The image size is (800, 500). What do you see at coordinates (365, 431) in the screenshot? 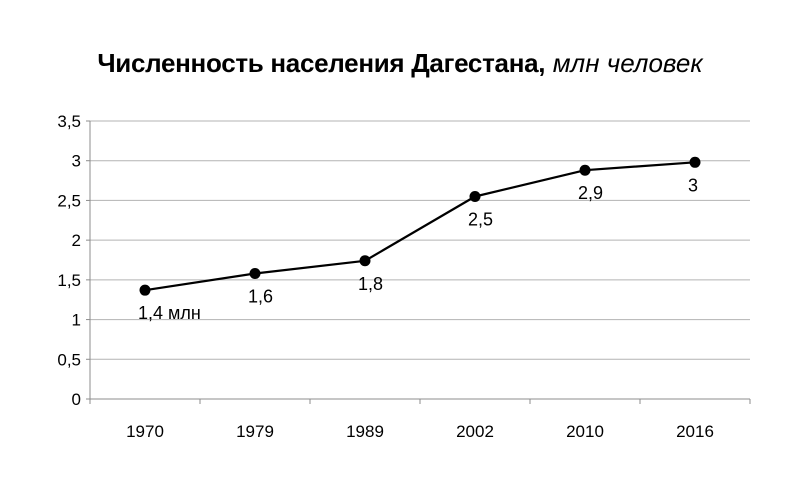
I see `x-tick-label: 1989` at bounding box center [365, 431].